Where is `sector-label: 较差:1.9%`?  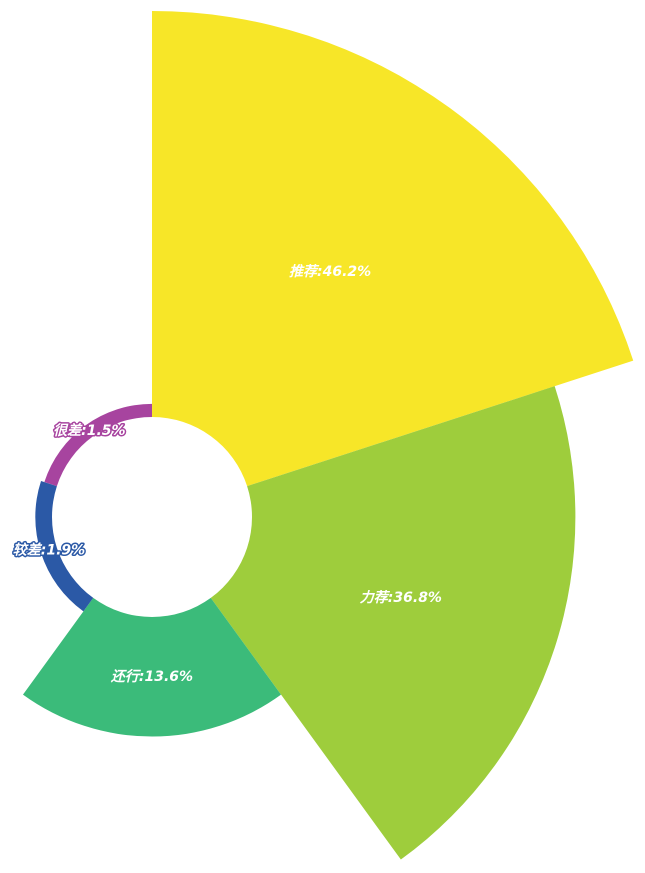 sector-label: 较差:1.9% is located at coordinates (49, 549).